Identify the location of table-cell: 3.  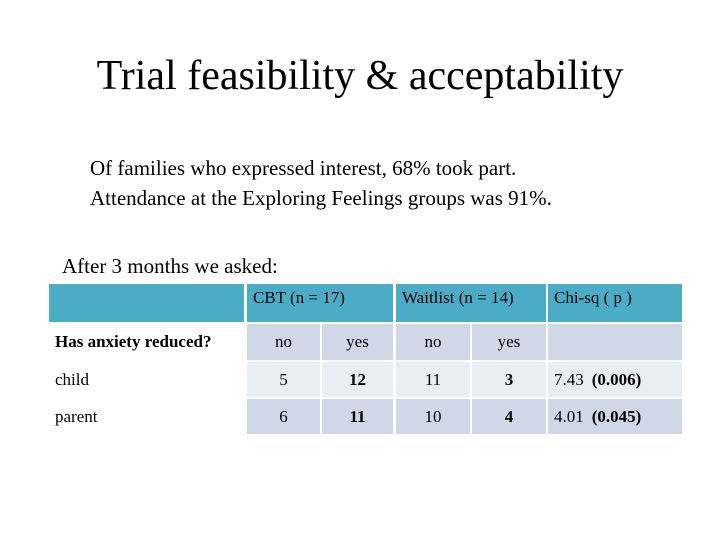
(509, 379).